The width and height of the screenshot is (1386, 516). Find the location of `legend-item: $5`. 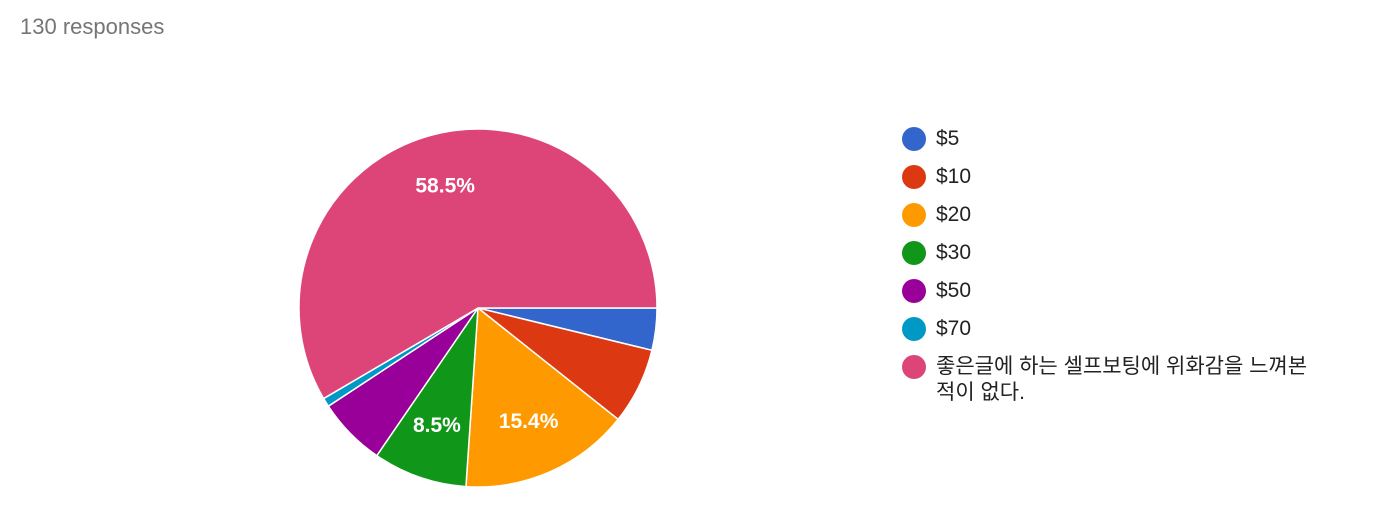

legend-item: $5 is located at coordinates (1117, 139).